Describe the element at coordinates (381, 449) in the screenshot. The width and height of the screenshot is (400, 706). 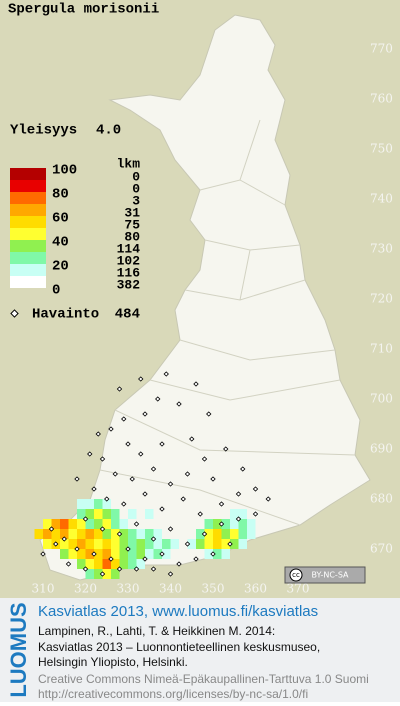
I see `y-tick-label: 690` at that location.